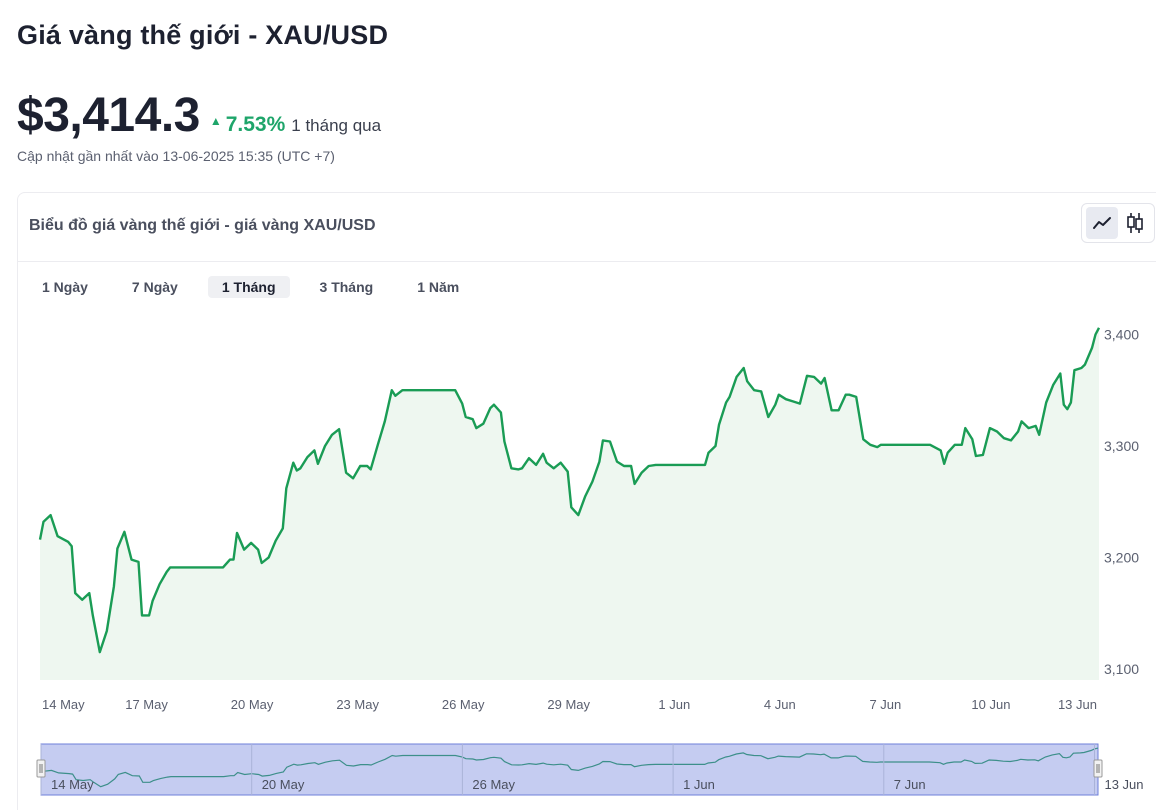 The width and height of the screenshot is (1156, 810). What do you see at coordinates (203, 35) in the screenshot?
I see `page-title: Giá vàng thế giới - XAU/USD` at bounding box center [203, 35].